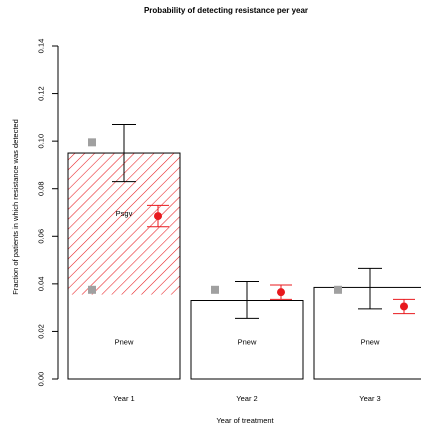 Image resolution: width=421 pixels, height=427 pixels. I want to click on x-tick-label: Year 3, so click(369, 398).